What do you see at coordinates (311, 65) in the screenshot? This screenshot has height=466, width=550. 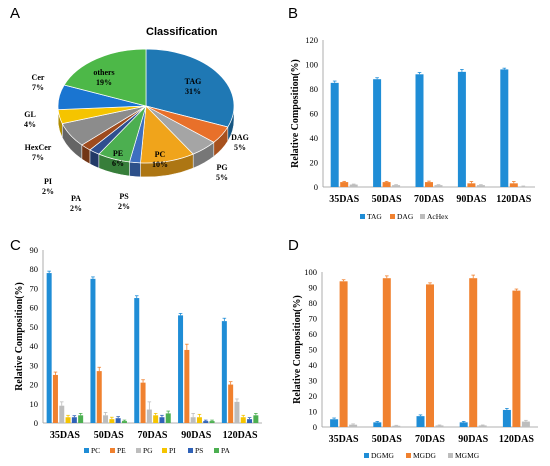 I see `y-tick-label: 100` at bounding box center [311, 65].